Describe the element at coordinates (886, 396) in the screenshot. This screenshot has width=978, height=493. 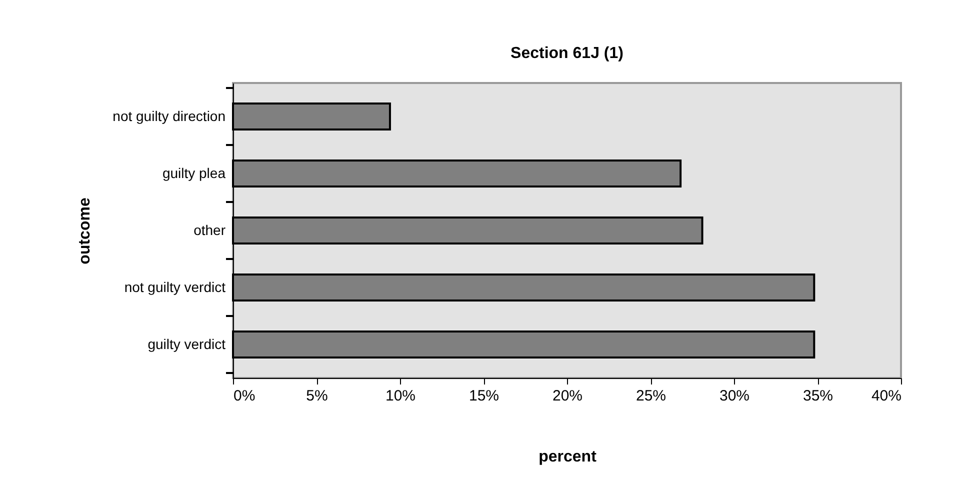
I see `x-tick-label: 40%` at that location.